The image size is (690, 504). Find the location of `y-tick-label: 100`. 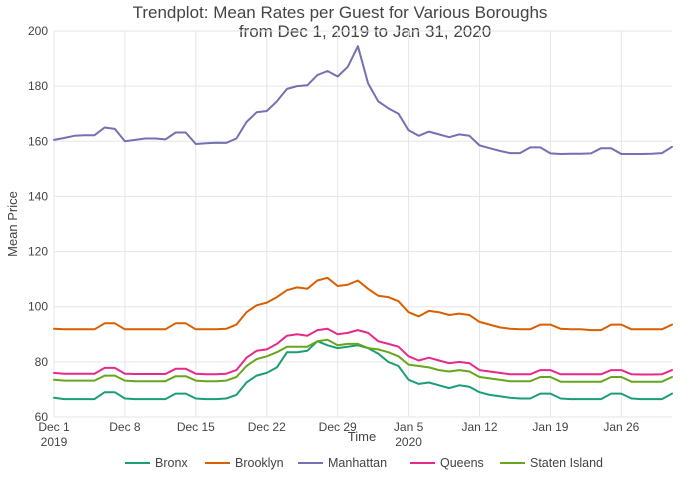

y-tick-label: 100 is located at coordinates (38, 307).